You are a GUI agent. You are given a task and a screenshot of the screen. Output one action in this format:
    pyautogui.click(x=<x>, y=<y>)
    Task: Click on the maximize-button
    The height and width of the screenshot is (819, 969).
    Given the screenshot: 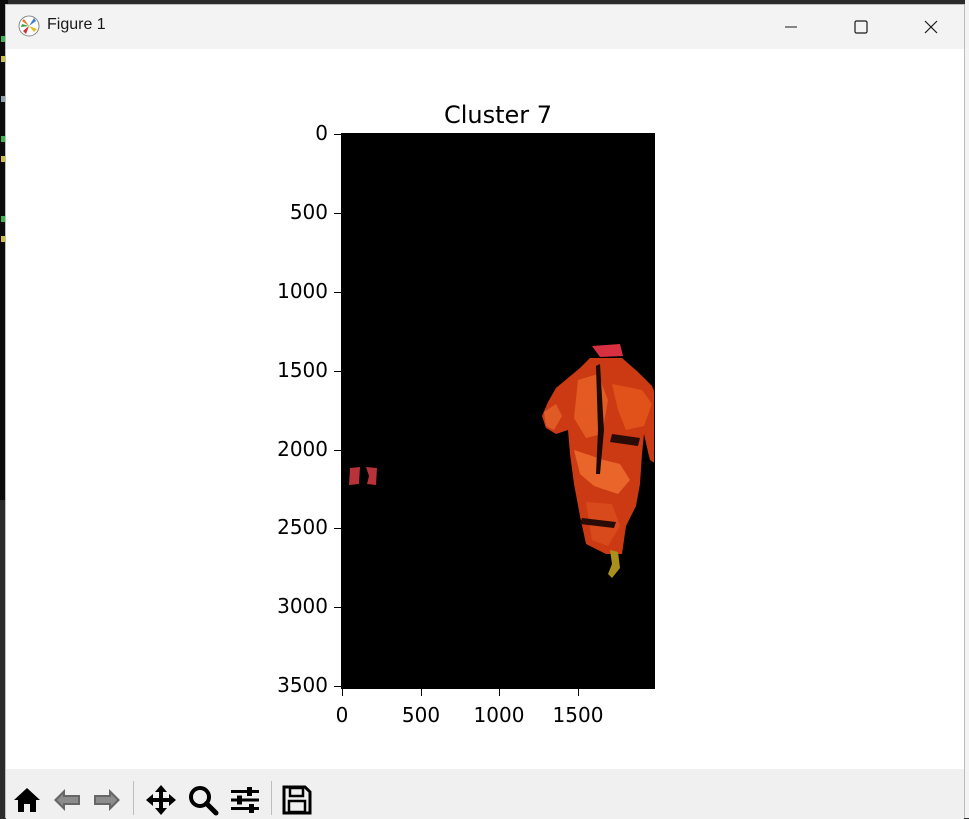 What is the action you would take?
    pyautogui.click(x=861, y=27)
    